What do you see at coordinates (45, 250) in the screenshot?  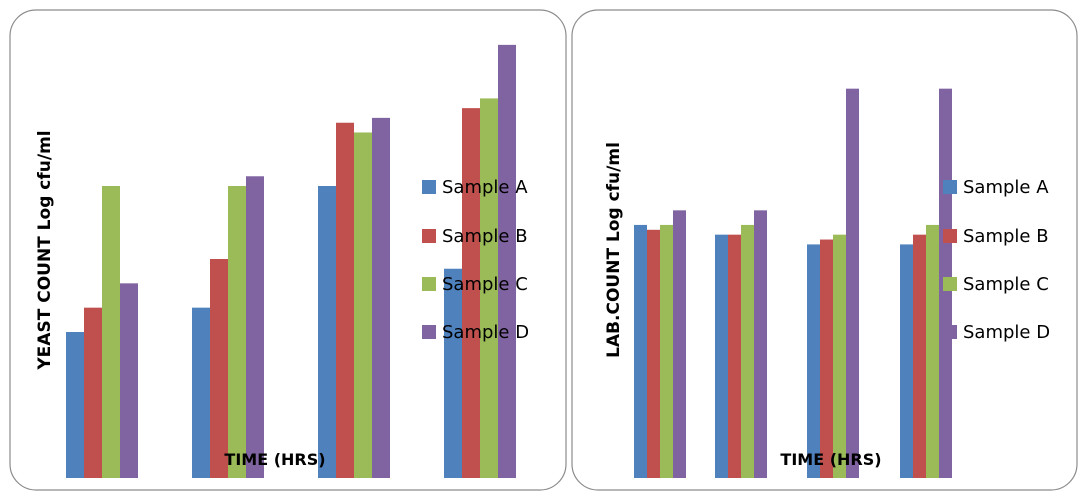 I see `y-axis-label: YEAST COUNT Log cfu/ml` at bounding box center [45, 250].